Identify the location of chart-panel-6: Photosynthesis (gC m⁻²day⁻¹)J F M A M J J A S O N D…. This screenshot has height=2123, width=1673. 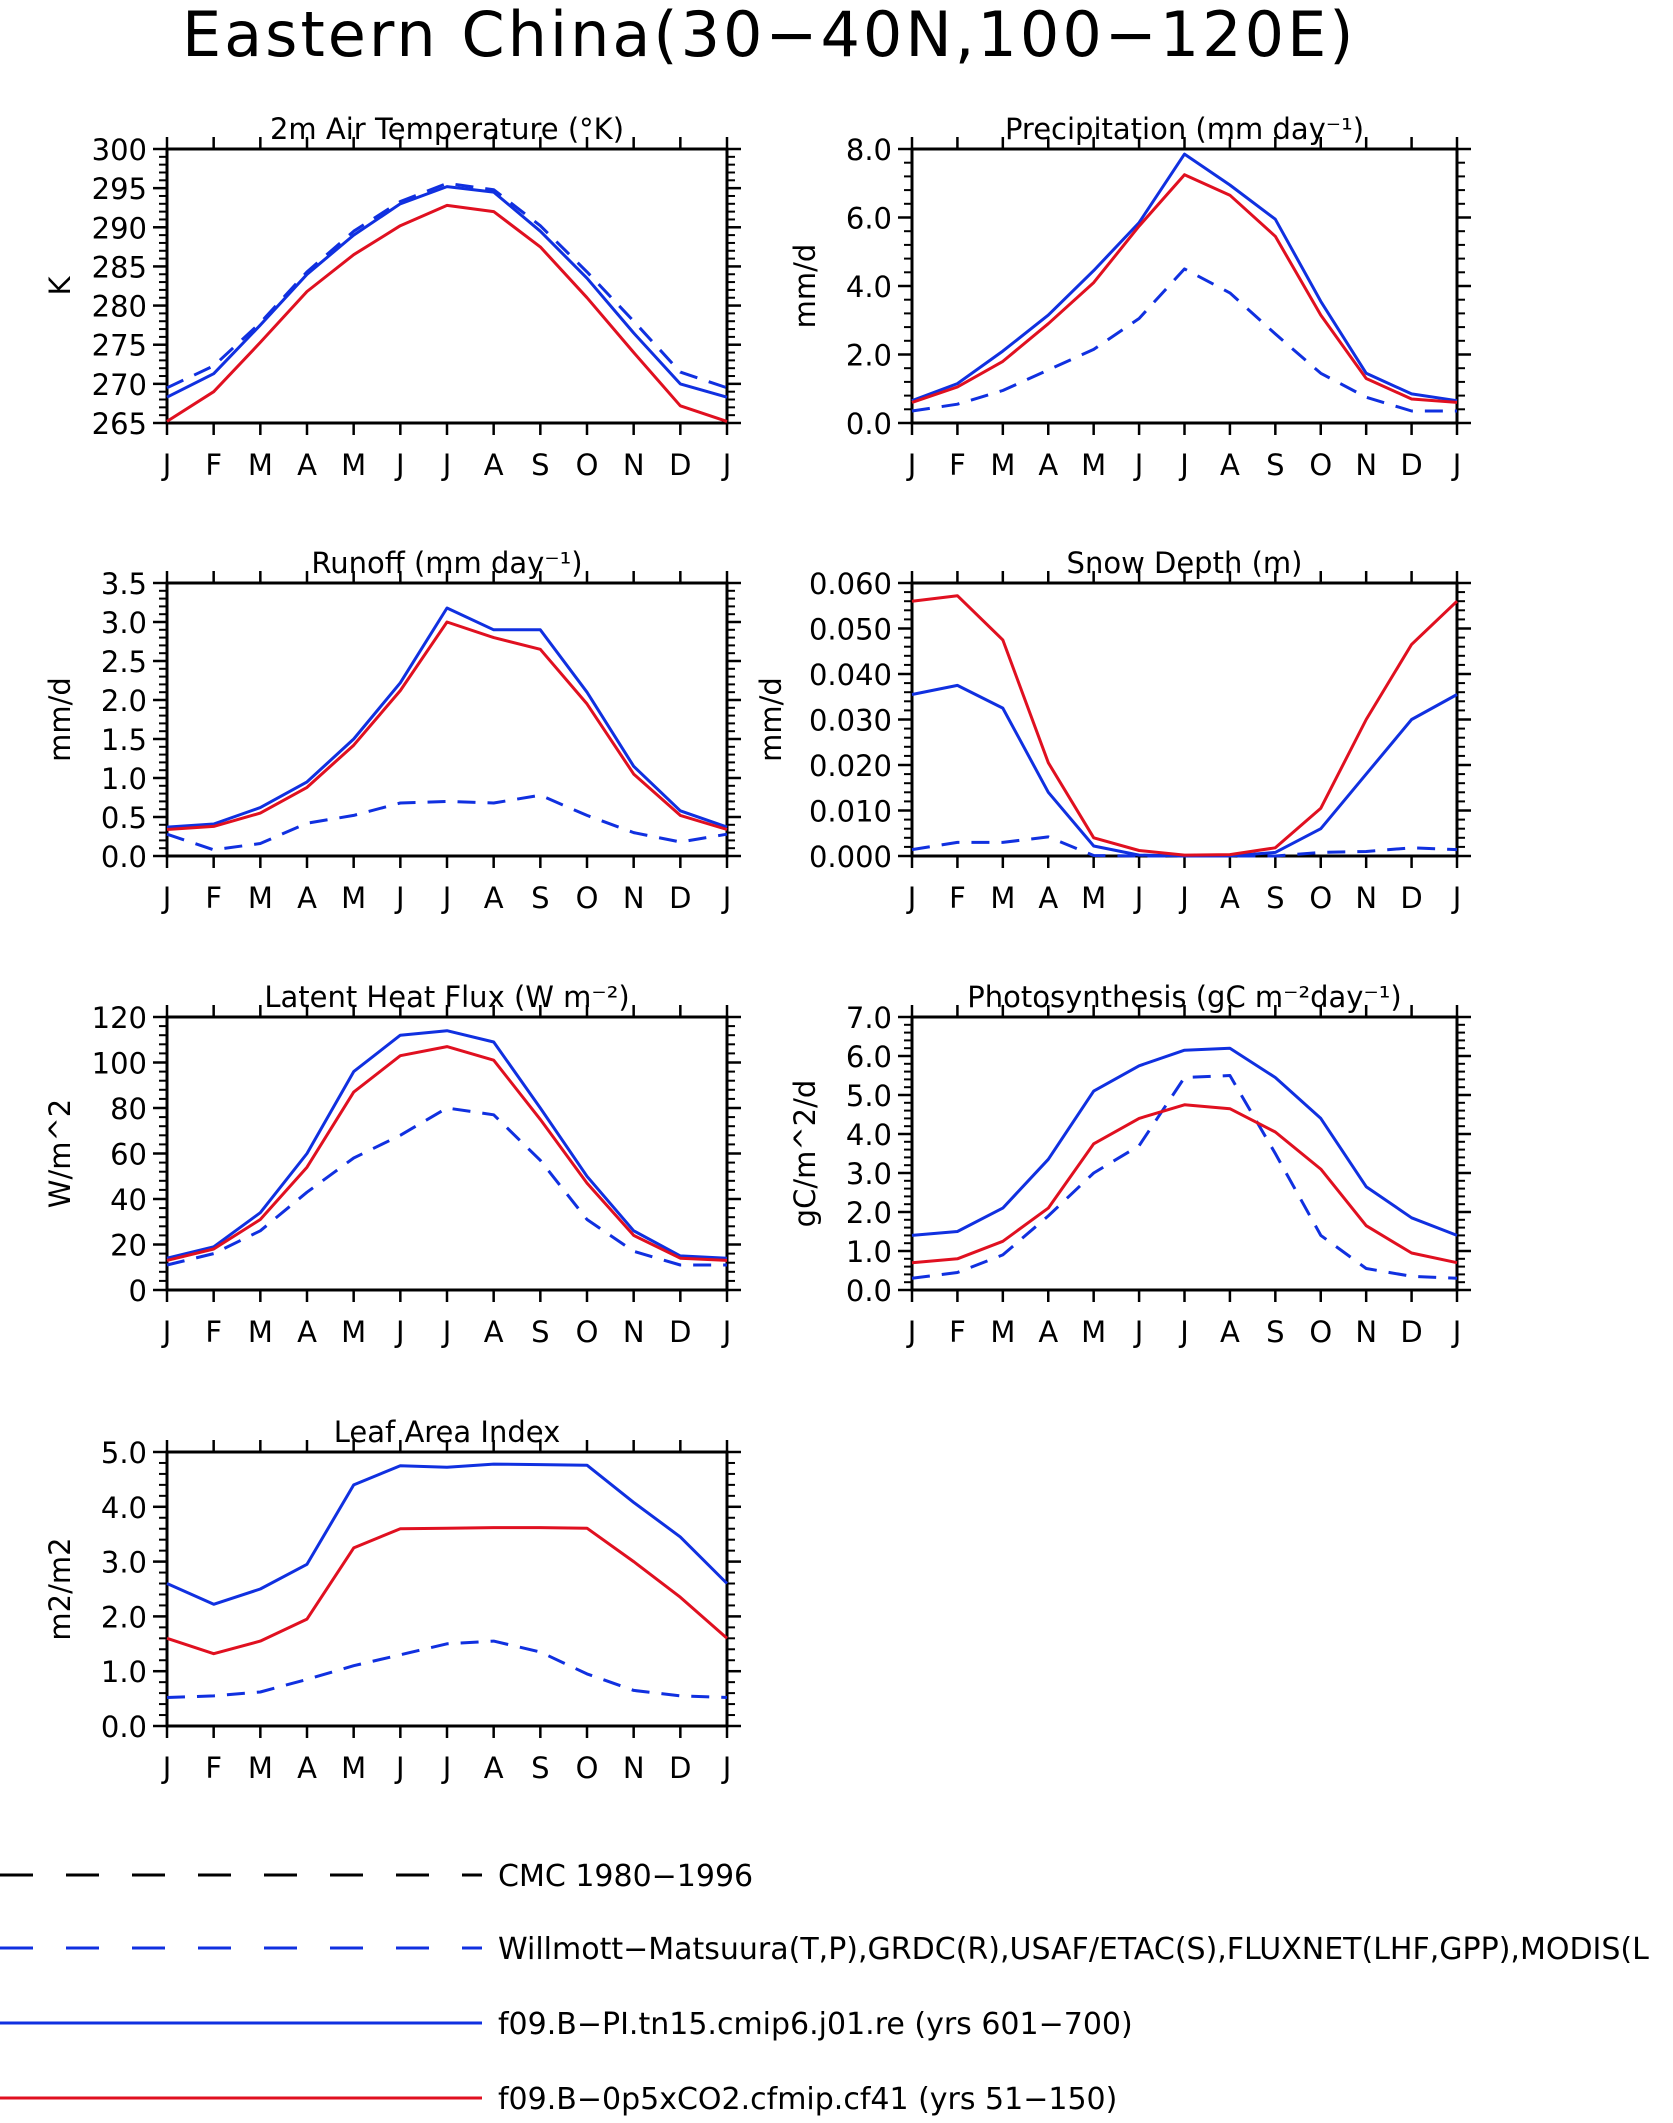
(1129, 1164).